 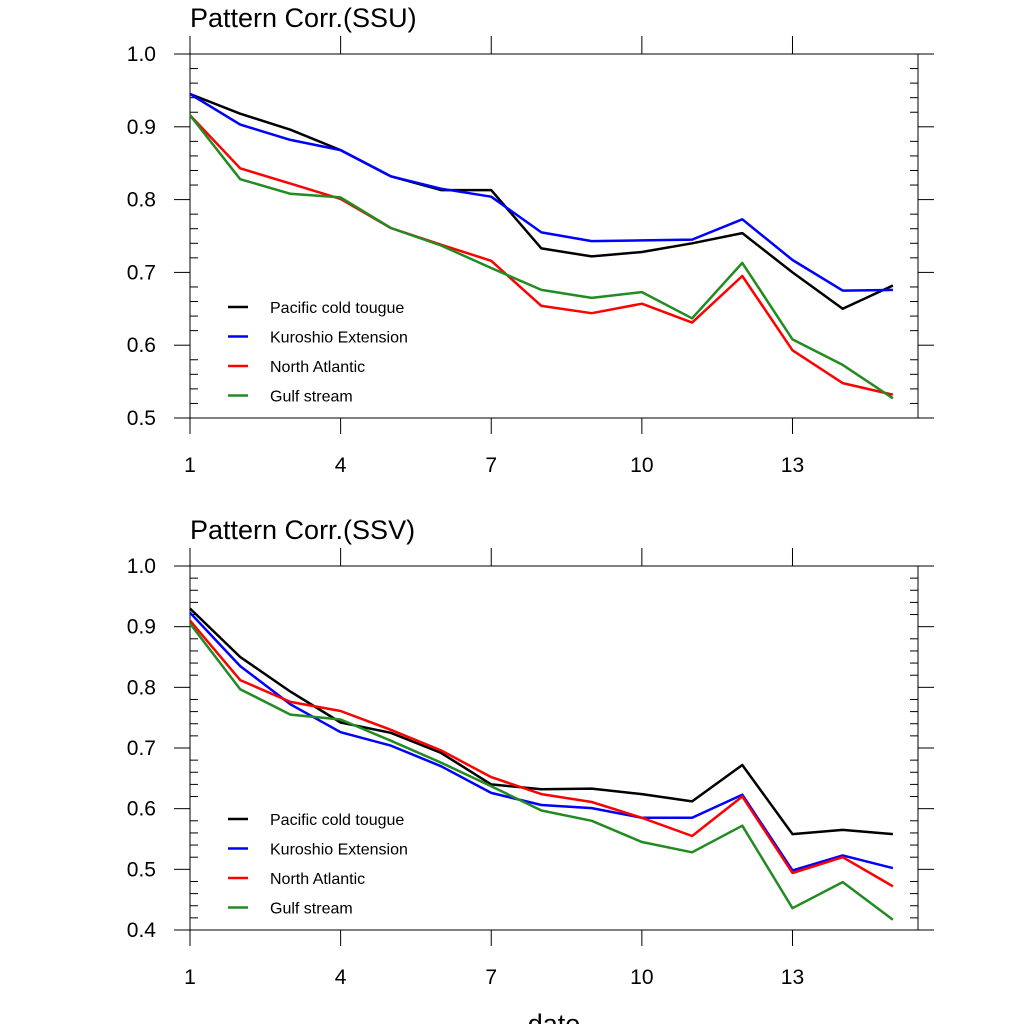 What do you see at coordinates (303, 18) in the screenshot?
I see `chart-title: Pattern Corr.(SSU)` at bounding box center [303, 18].